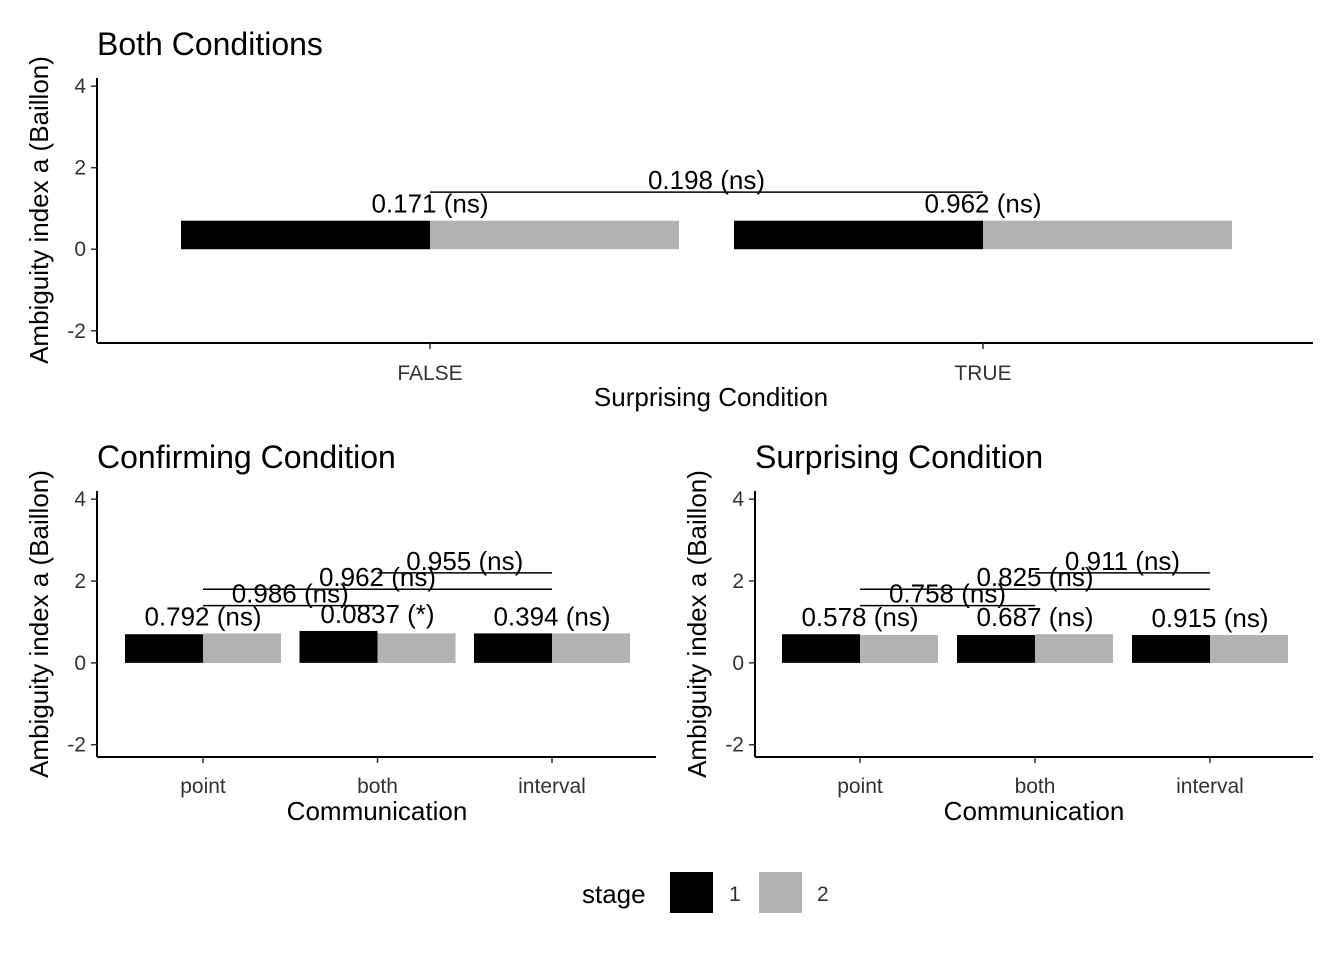 This screenshot has width=1344, height=960. Describe the element at coordinates (982, 204) in the screenshot. I see `within-stage-pvalue-label: 0.962 (ns)` at that location.